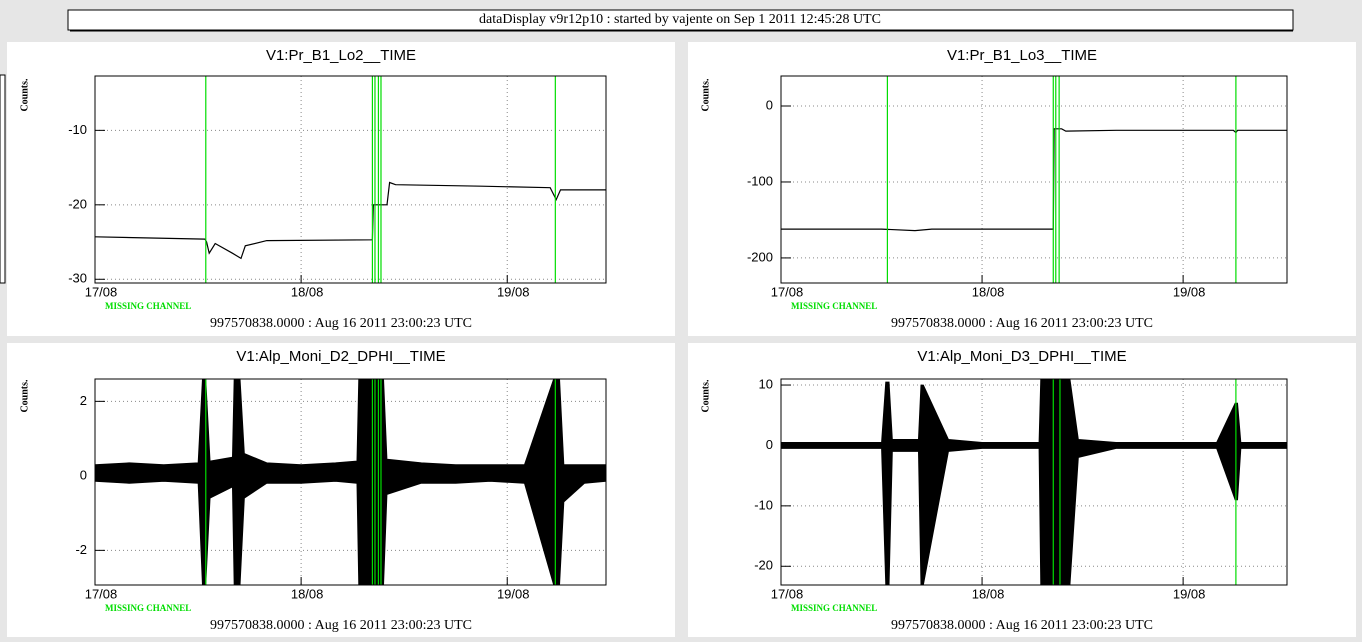 Image resolution: width=1362 pixels, height=642 pixels. Describe the element at coordinates (1022, 55) in the screenshot. I see `chart-title: V1:Pr_B1_Lo3__TIME` at that location.